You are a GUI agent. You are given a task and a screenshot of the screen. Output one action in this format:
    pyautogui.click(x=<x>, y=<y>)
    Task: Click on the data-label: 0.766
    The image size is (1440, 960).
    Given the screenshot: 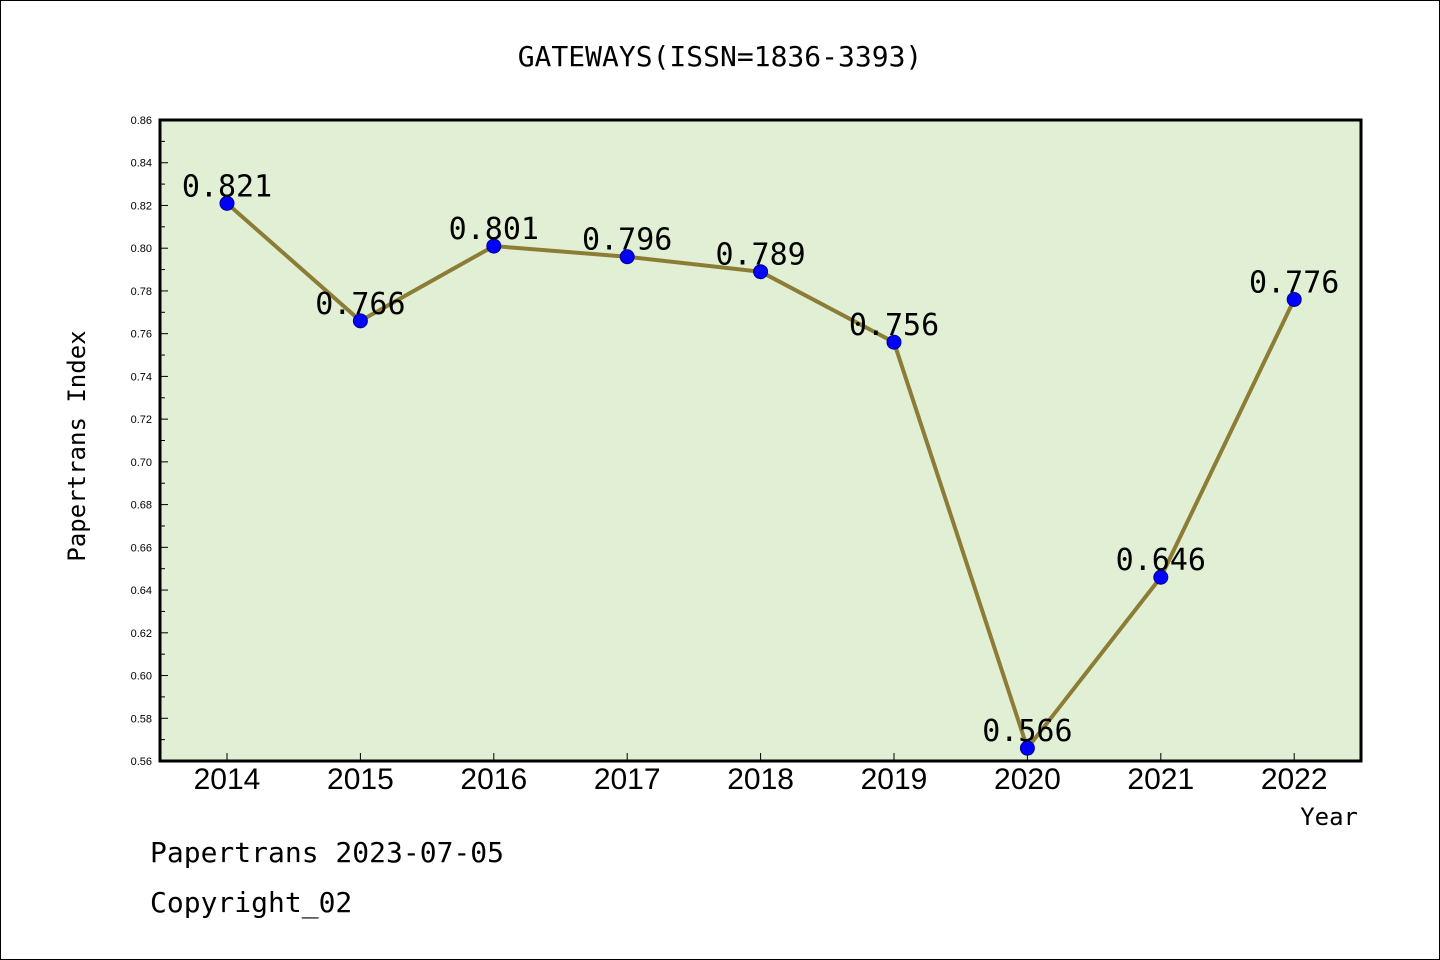 What is the action you would take?
    pyautogui.click(x=360, y=304)
    